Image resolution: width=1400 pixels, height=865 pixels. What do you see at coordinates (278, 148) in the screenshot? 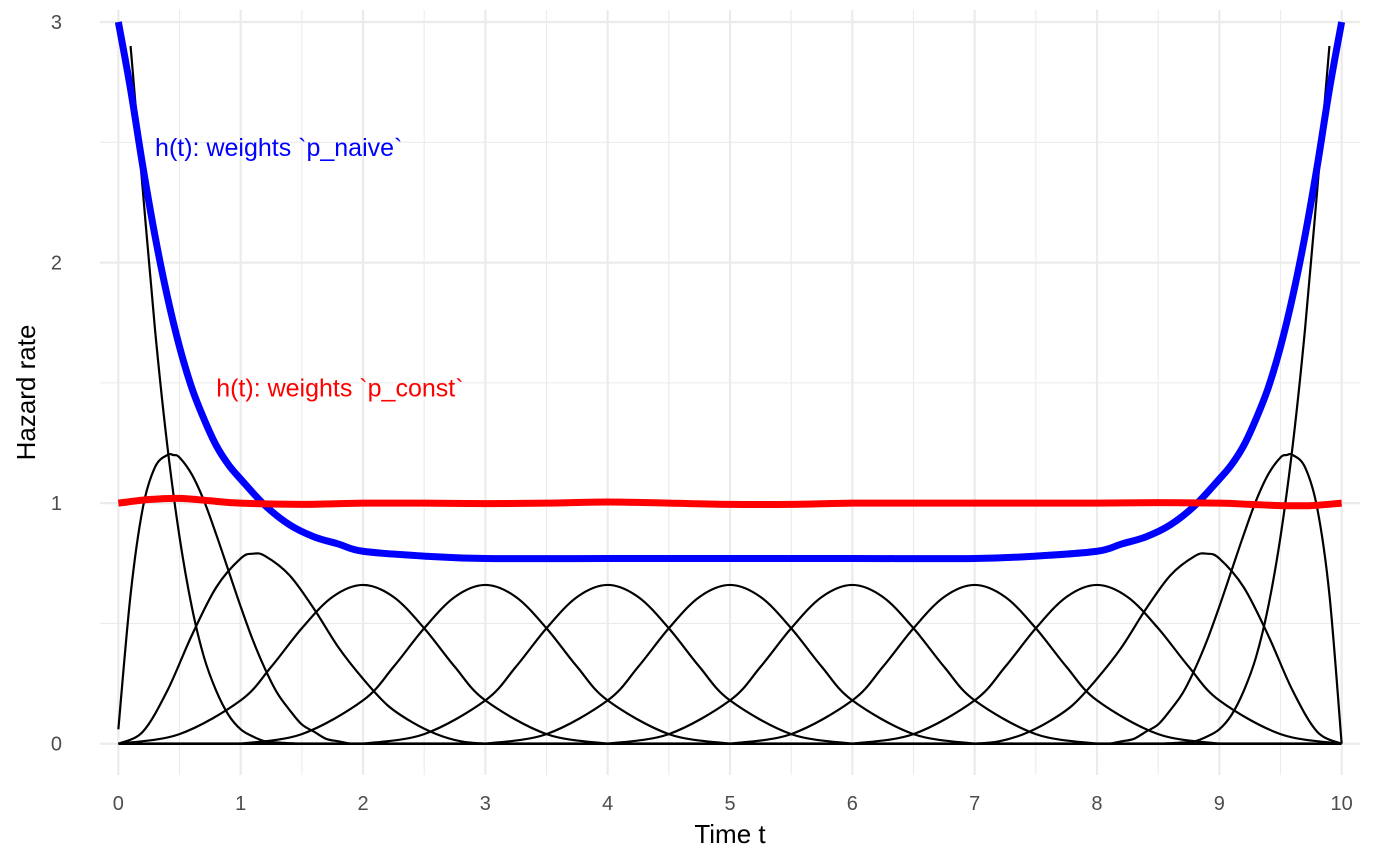
I see `annotation-p-naive: h(t): weights `p_naive`` at bounding box center [278, 148].